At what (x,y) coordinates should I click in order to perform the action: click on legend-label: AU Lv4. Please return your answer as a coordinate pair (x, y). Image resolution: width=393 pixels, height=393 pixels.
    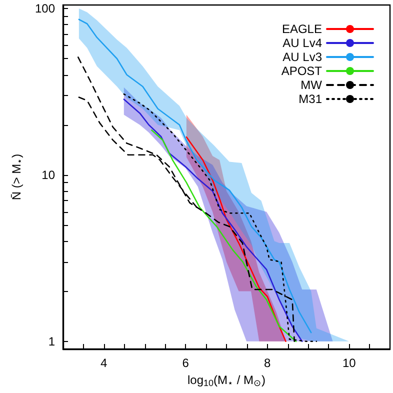
    Looking at the image, I should click on (302, 43).